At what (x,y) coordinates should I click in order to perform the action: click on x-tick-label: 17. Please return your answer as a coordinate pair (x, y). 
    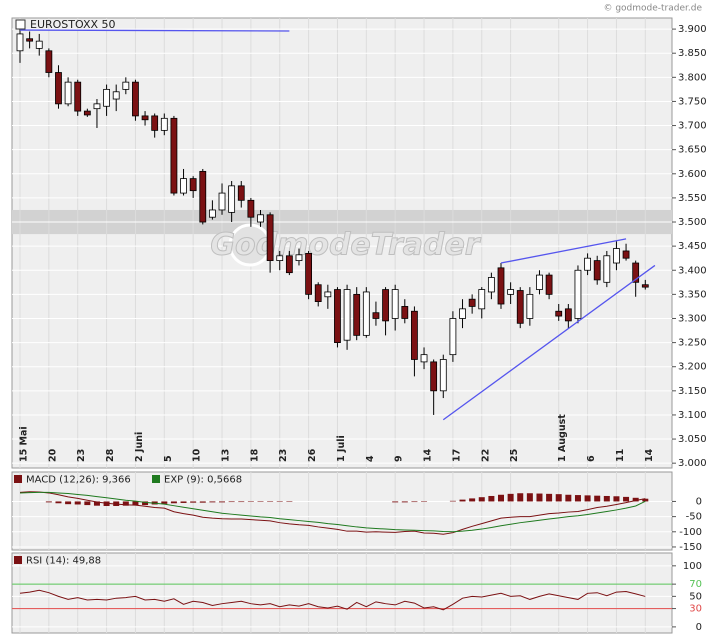
    Looking at the image, I should click on (456, 455).